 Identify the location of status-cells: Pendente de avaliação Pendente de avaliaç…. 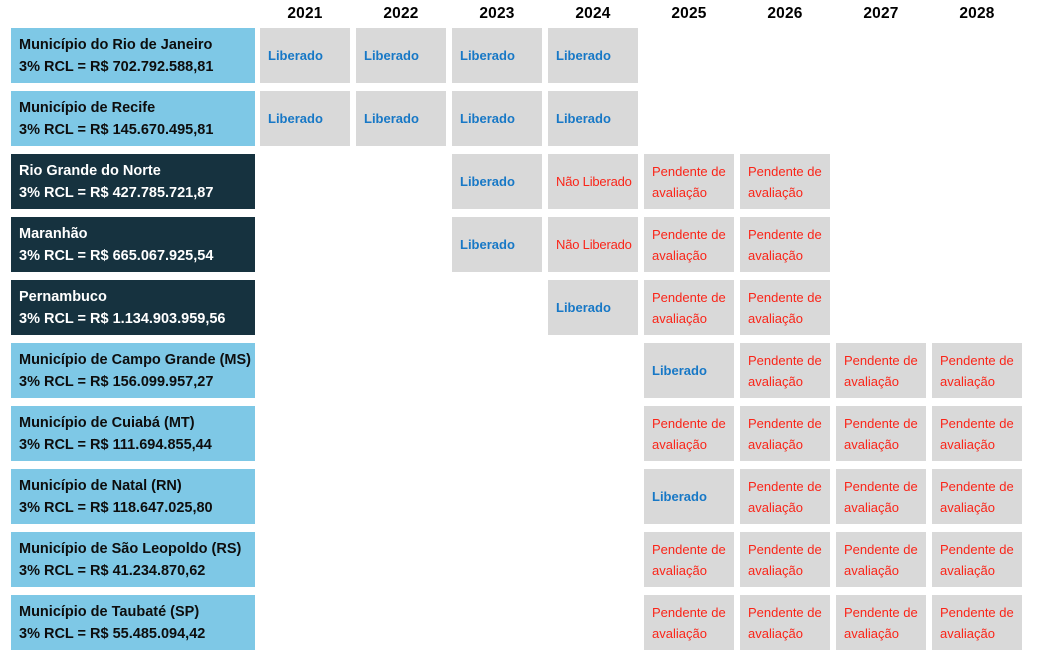
(644, 622).